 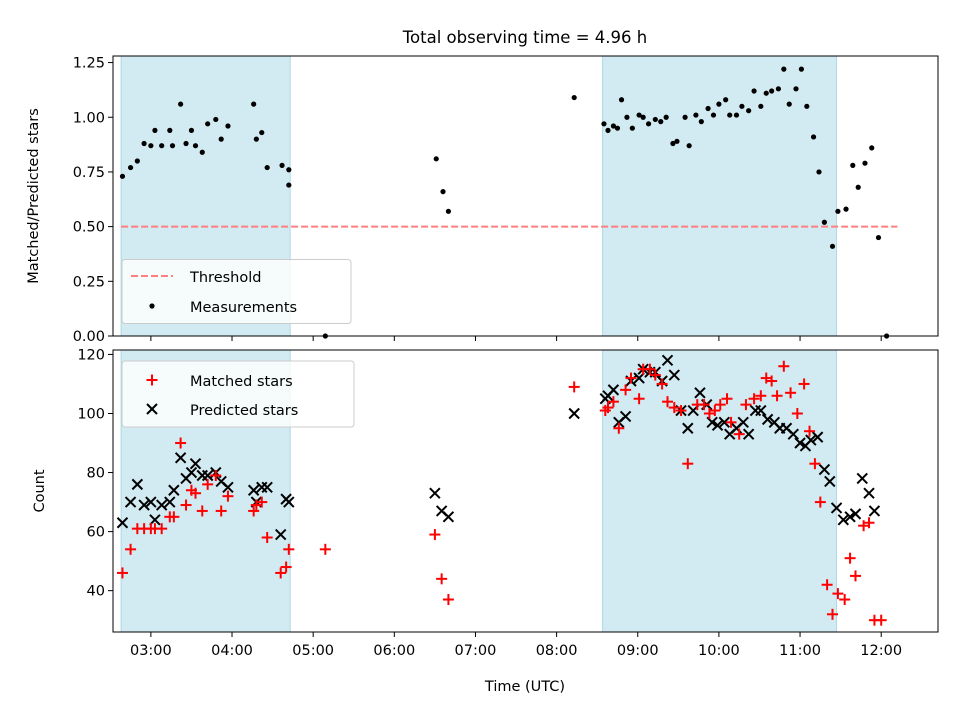 I want to click on y-tick-label: 0.50, so click(x=89, y=228).